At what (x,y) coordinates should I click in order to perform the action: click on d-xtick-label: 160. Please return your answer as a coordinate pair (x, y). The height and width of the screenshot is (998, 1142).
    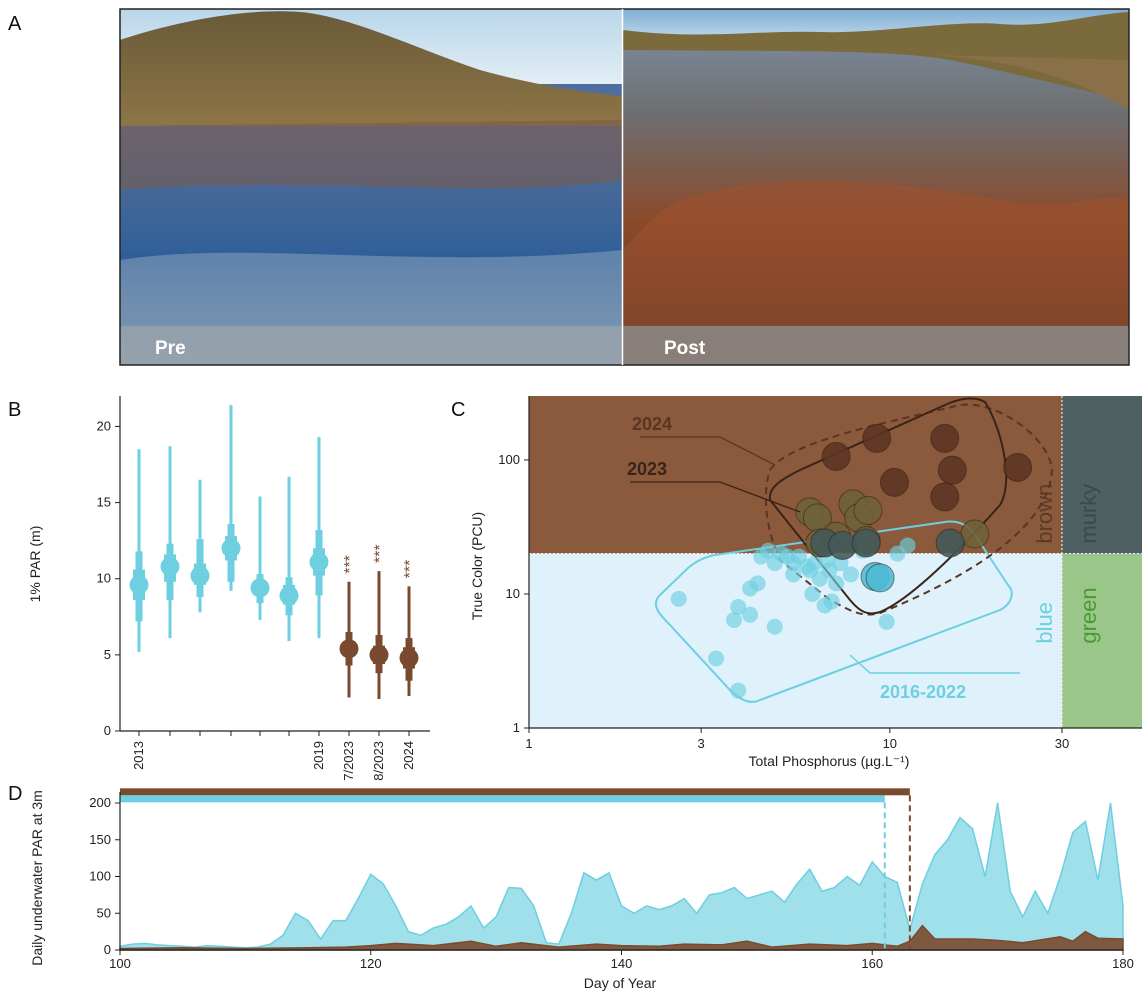
    Looking at the image, I should click on (872, 963).